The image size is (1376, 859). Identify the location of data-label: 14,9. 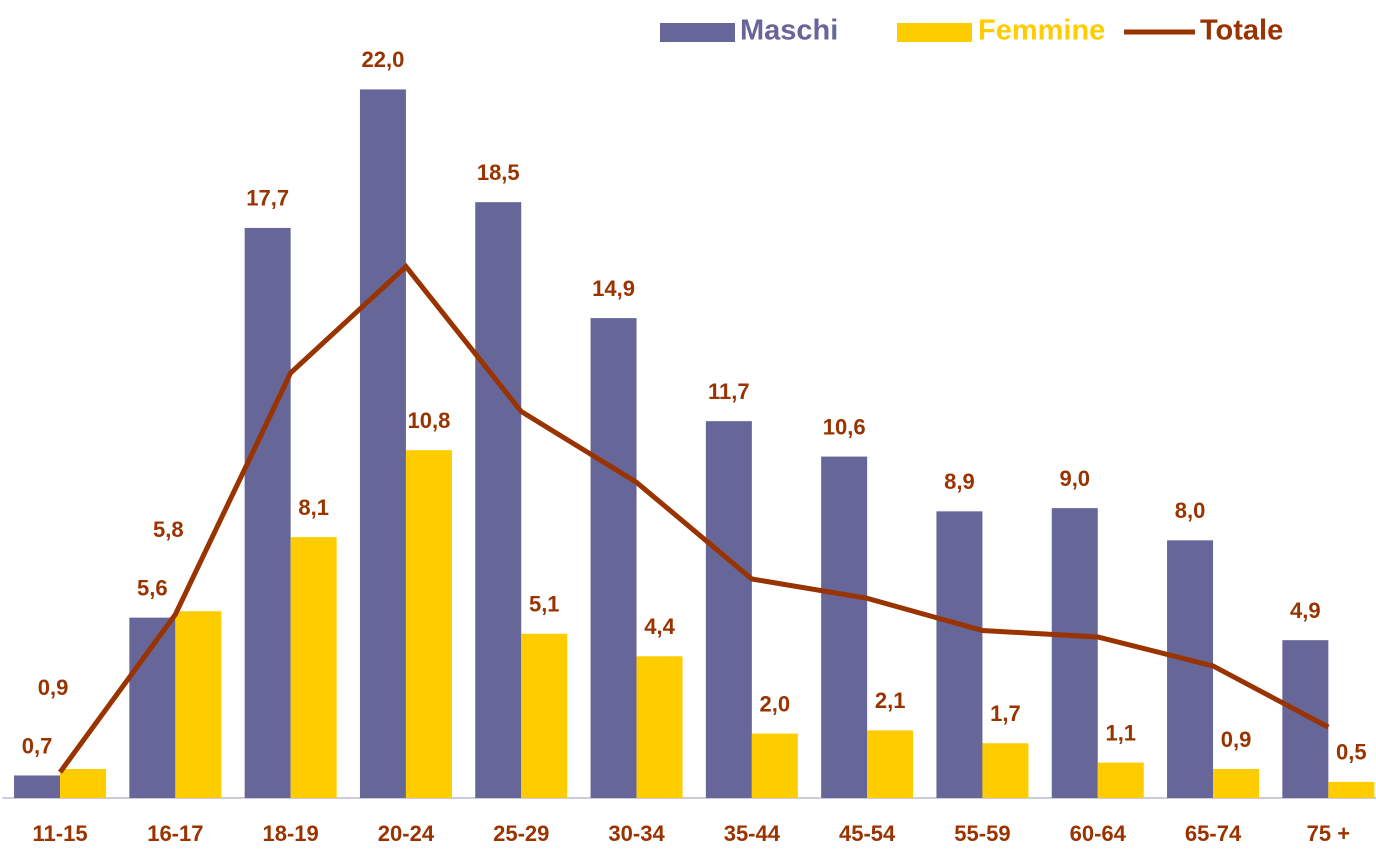
(613, 288).